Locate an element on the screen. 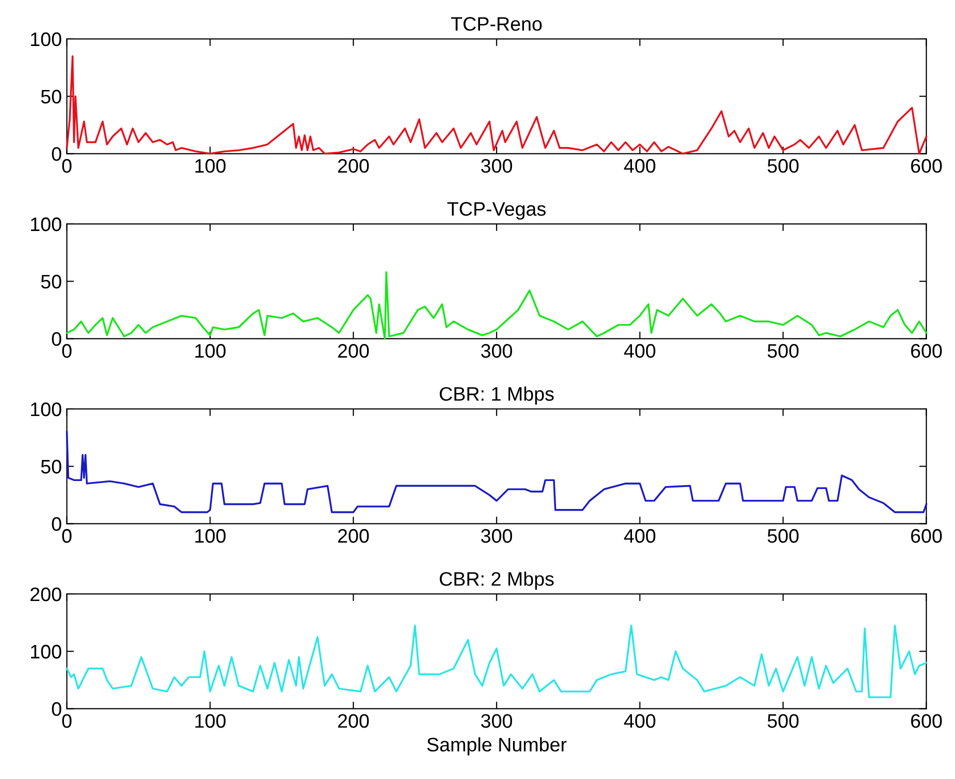 The width and height of the screenshot is (955, 779). chart-title: CBR: 2 Mbps is located at coordinates (497, 581).